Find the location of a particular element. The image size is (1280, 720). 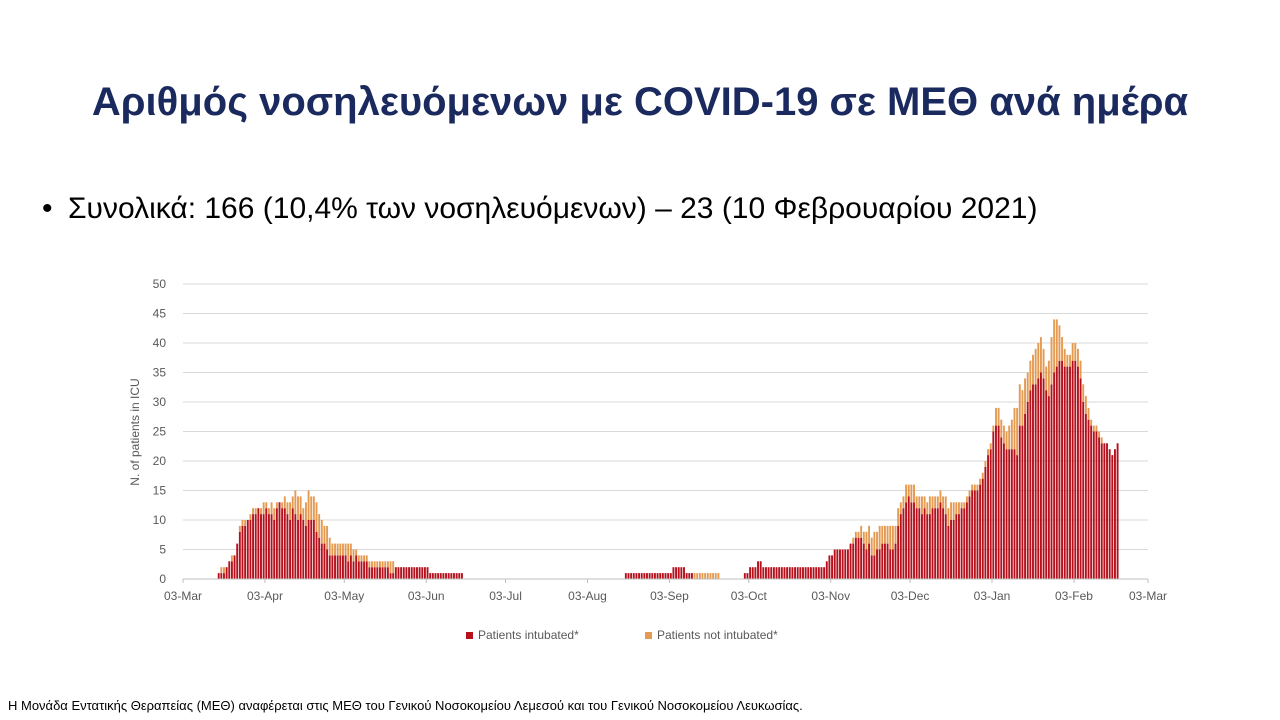

x-tick-label: 03-Jan is located at coordinates (992, 596).